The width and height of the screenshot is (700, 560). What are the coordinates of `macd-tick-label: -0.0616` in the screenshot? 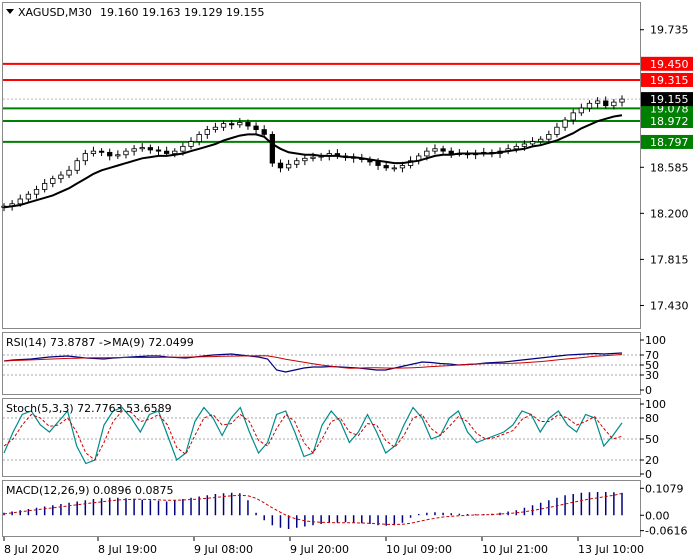 It's located at (666, 531).